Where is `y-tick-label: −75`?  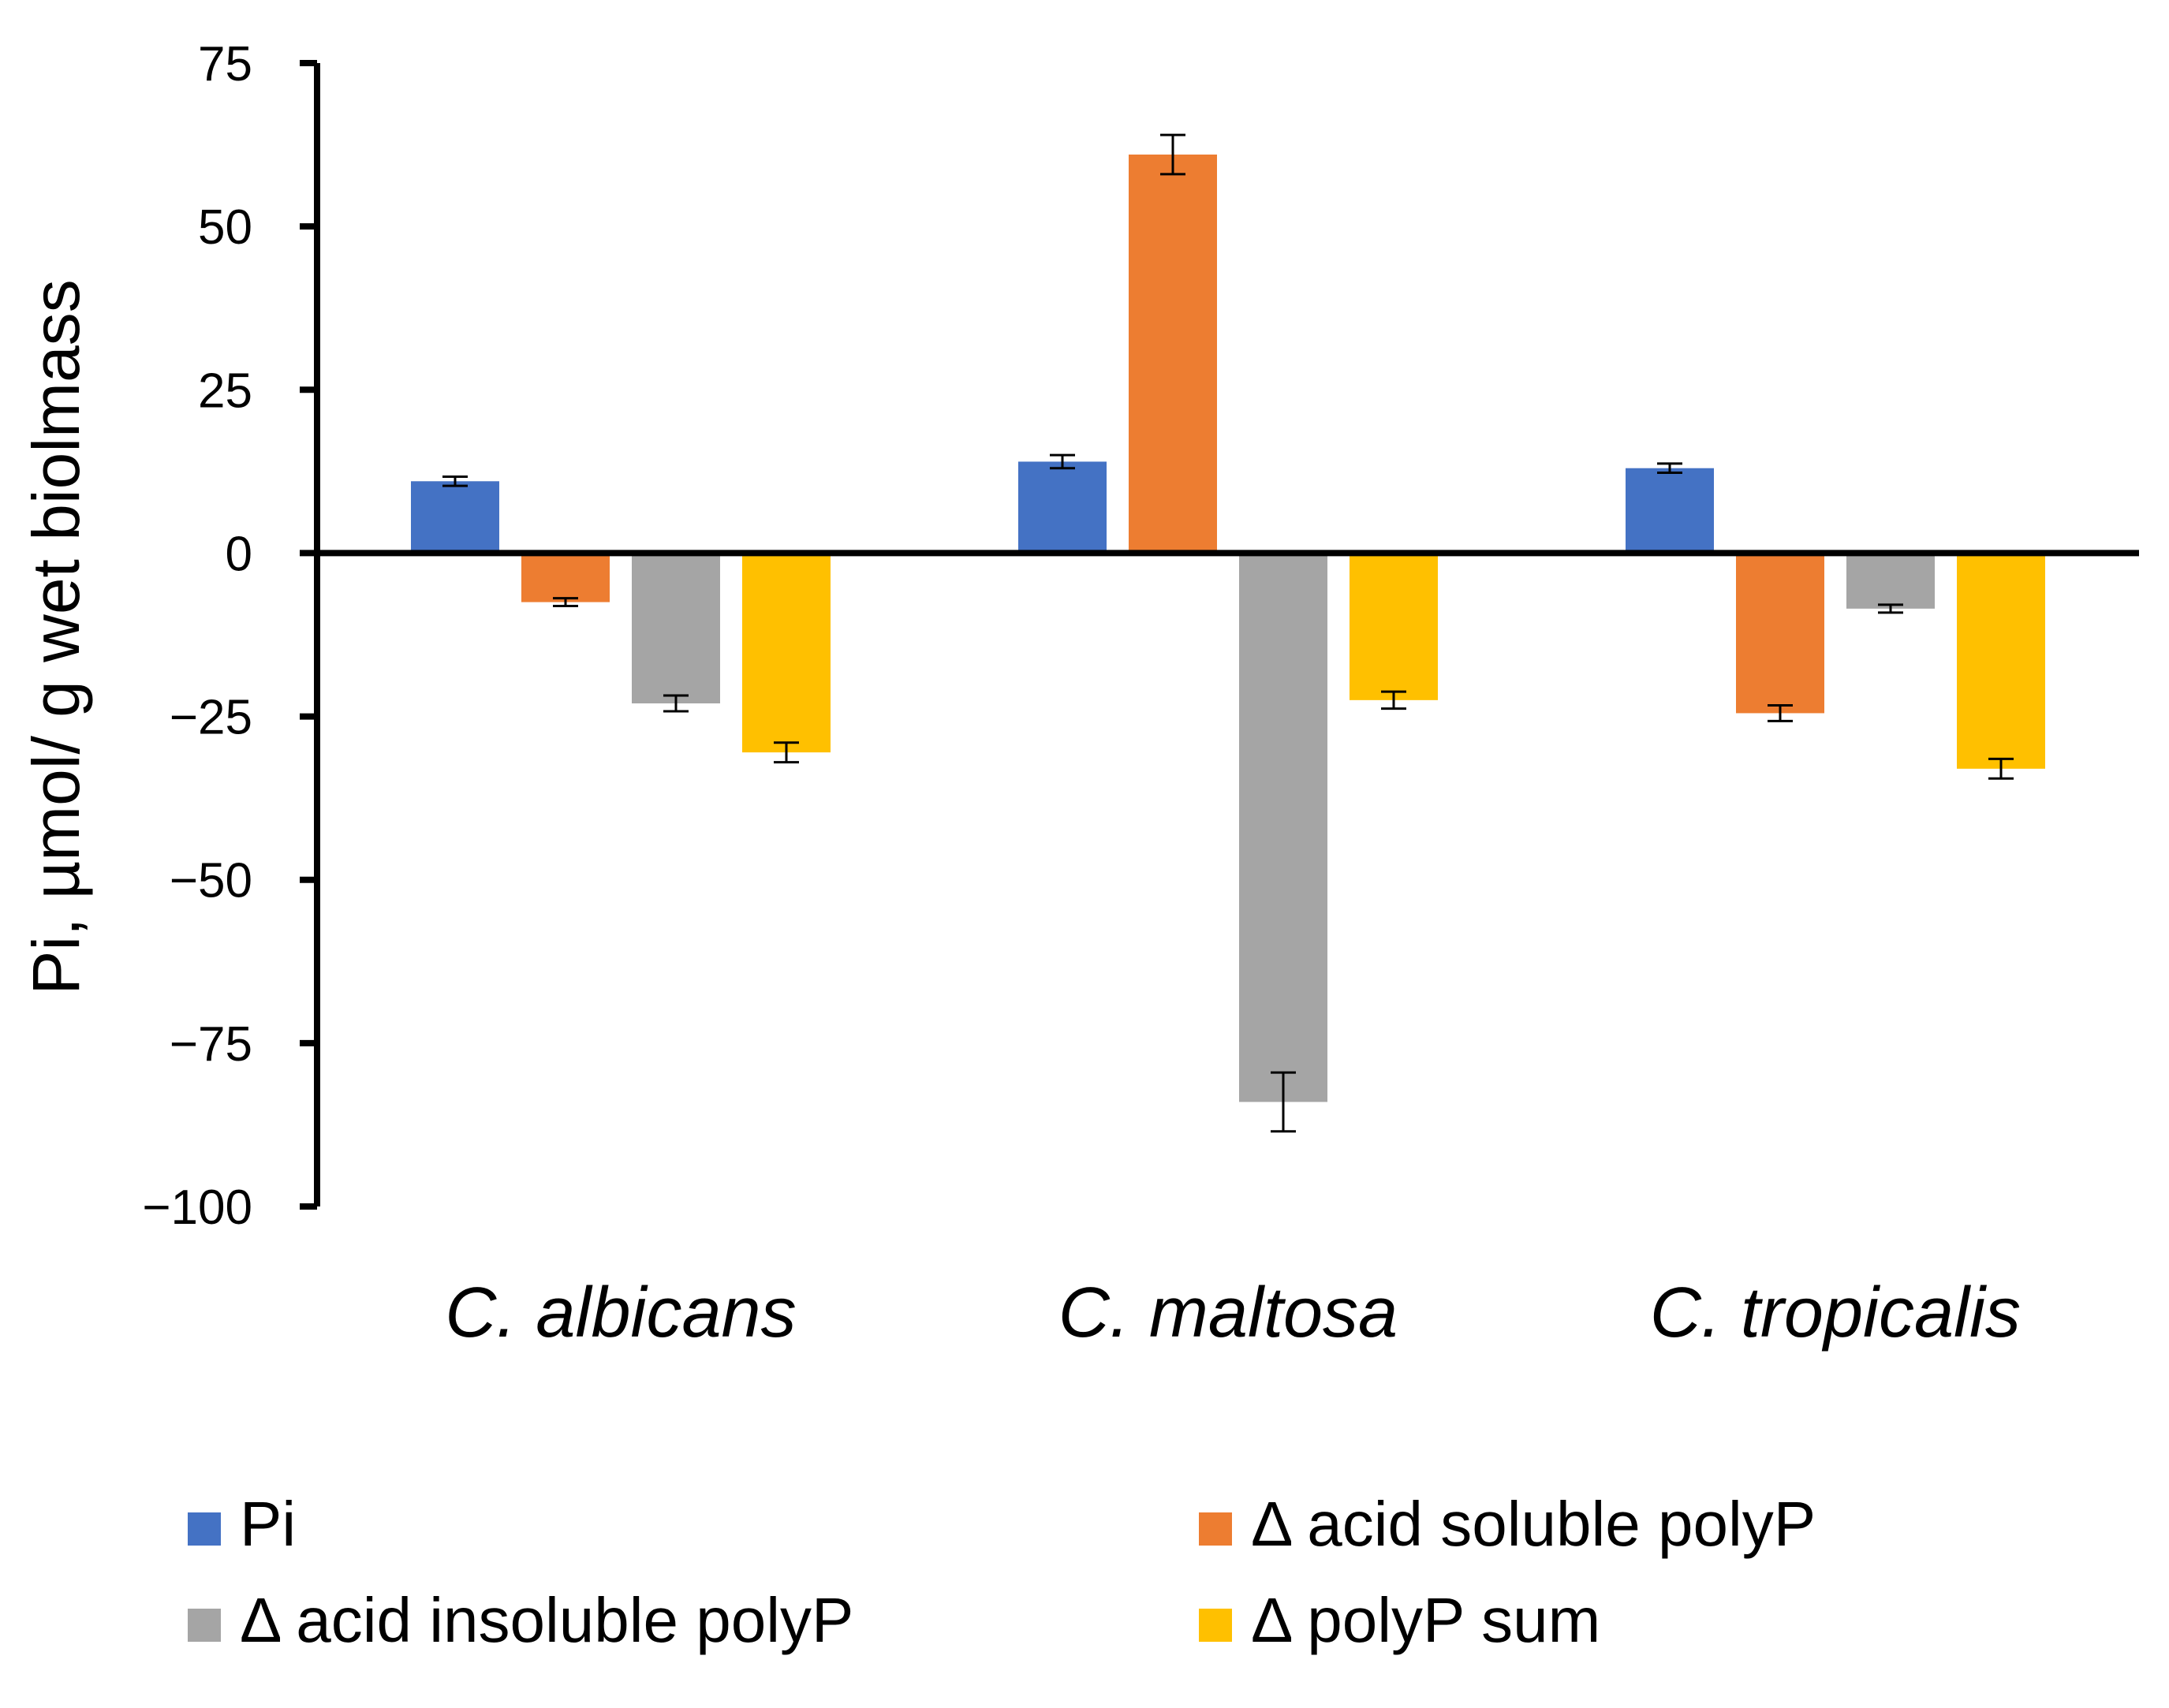
y-tick-label: −75 is located at coordinates (211, 1044).